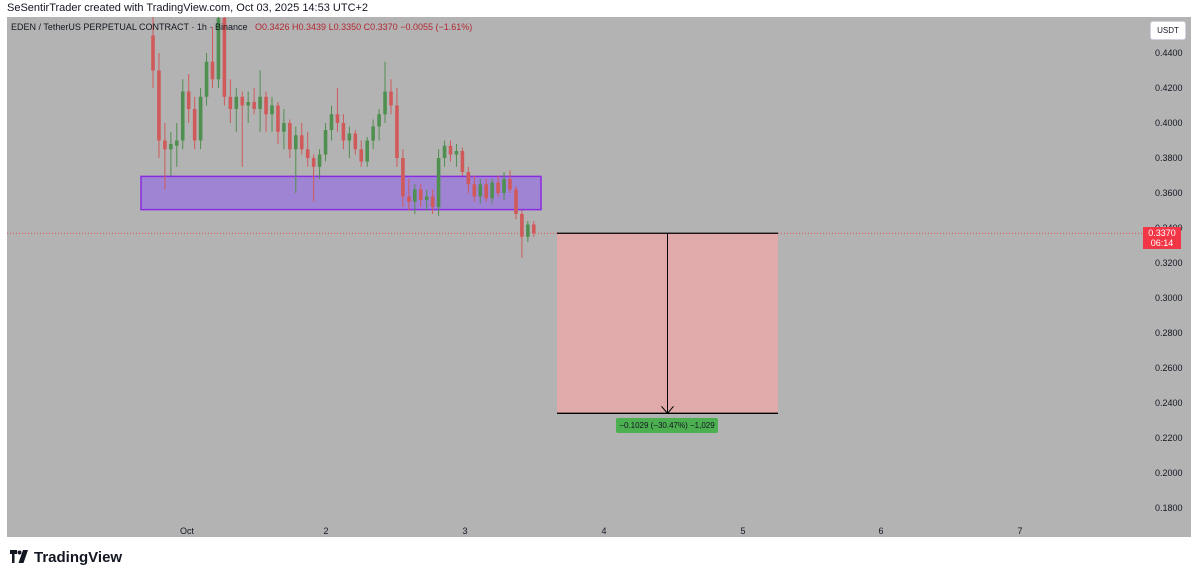  What do you see at coordinates (231, 27) in the screenshot?
I see `exchange-label: Binance` at bounding box center [231, 27].